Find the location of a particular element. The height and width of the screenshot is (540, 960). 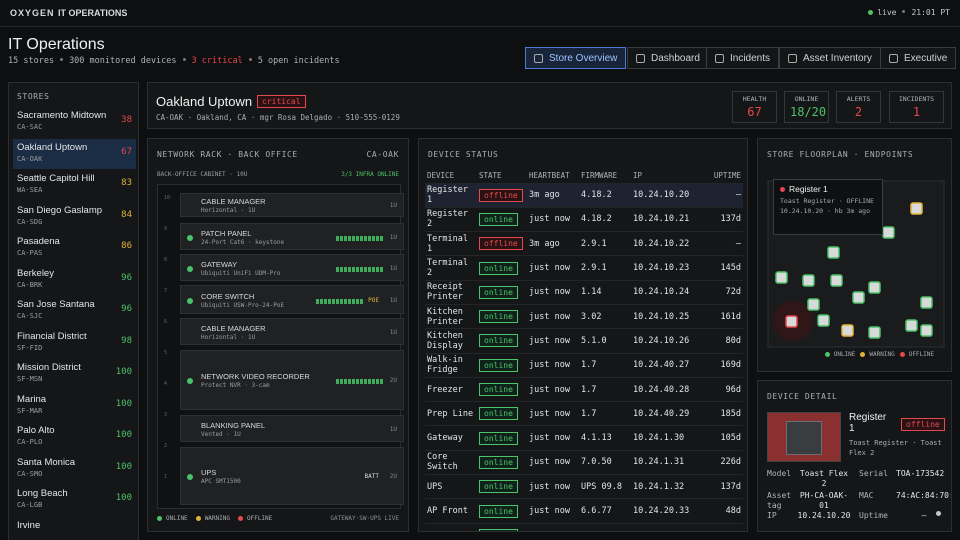

store-score: 84 is located at coordinates (126, 214).